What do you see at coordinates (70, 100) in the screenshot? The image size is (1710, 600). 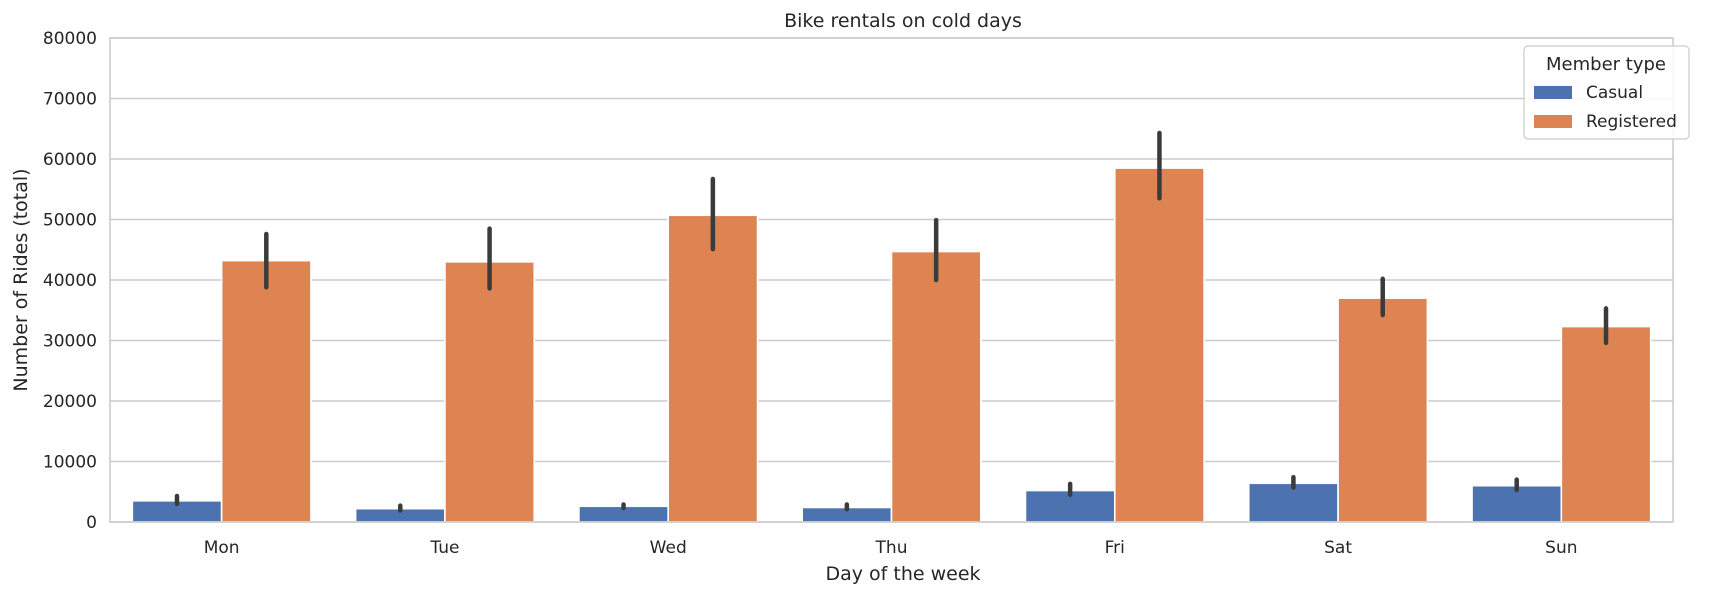 I see `y-tick-label: 70000` at bounding box center [70, 100].